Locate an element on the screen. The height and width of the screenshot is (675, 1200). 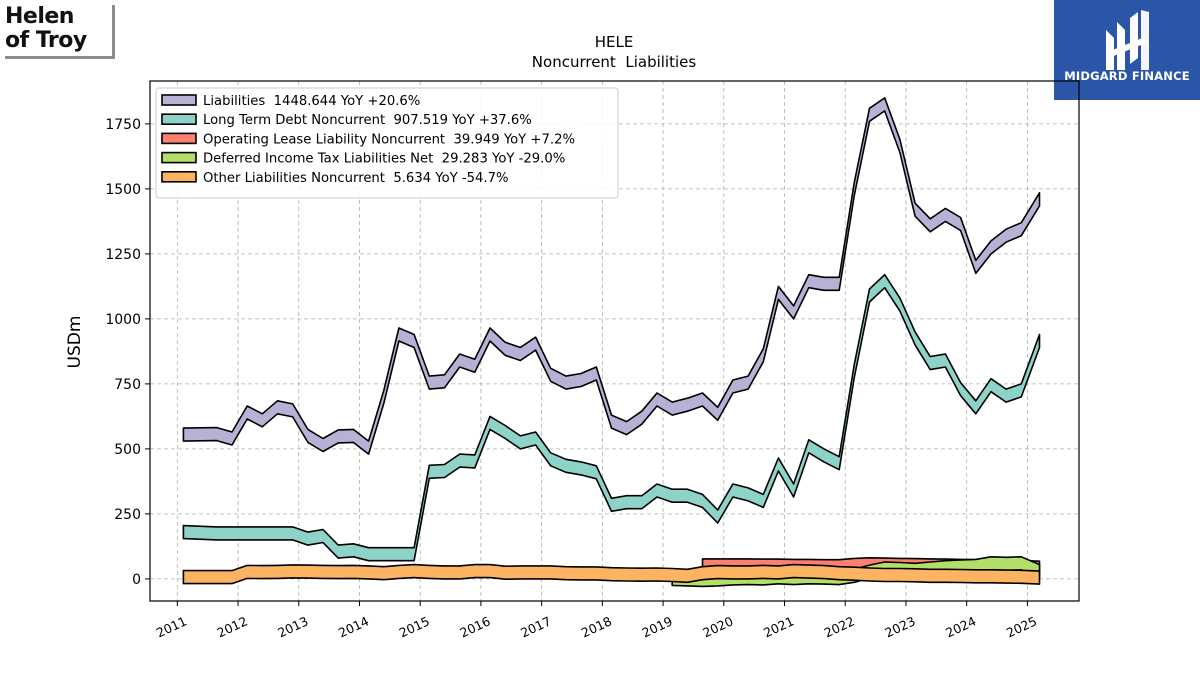
y-tick-label: 1000 is located at coordinates (123, 320).